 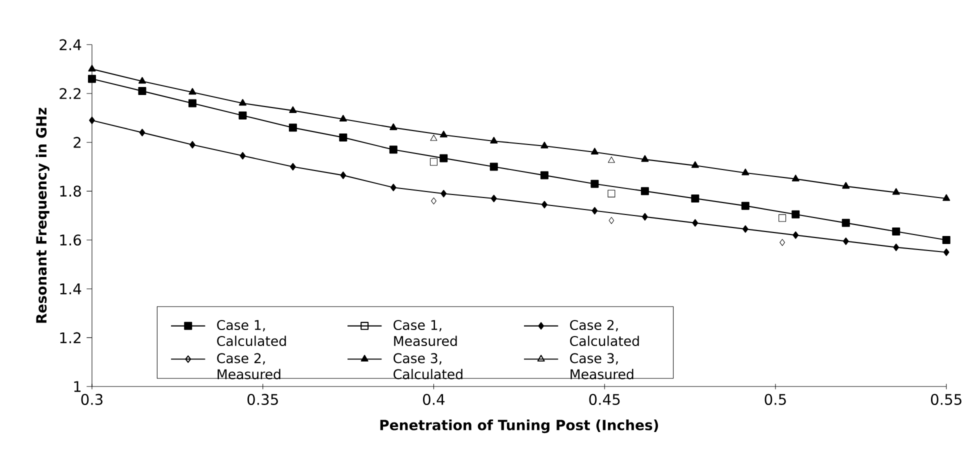 What do you see at coordinates (434, 399) in the screenshot?
I see `x-tick-label: 0.4` at bounding box center [434, 399].